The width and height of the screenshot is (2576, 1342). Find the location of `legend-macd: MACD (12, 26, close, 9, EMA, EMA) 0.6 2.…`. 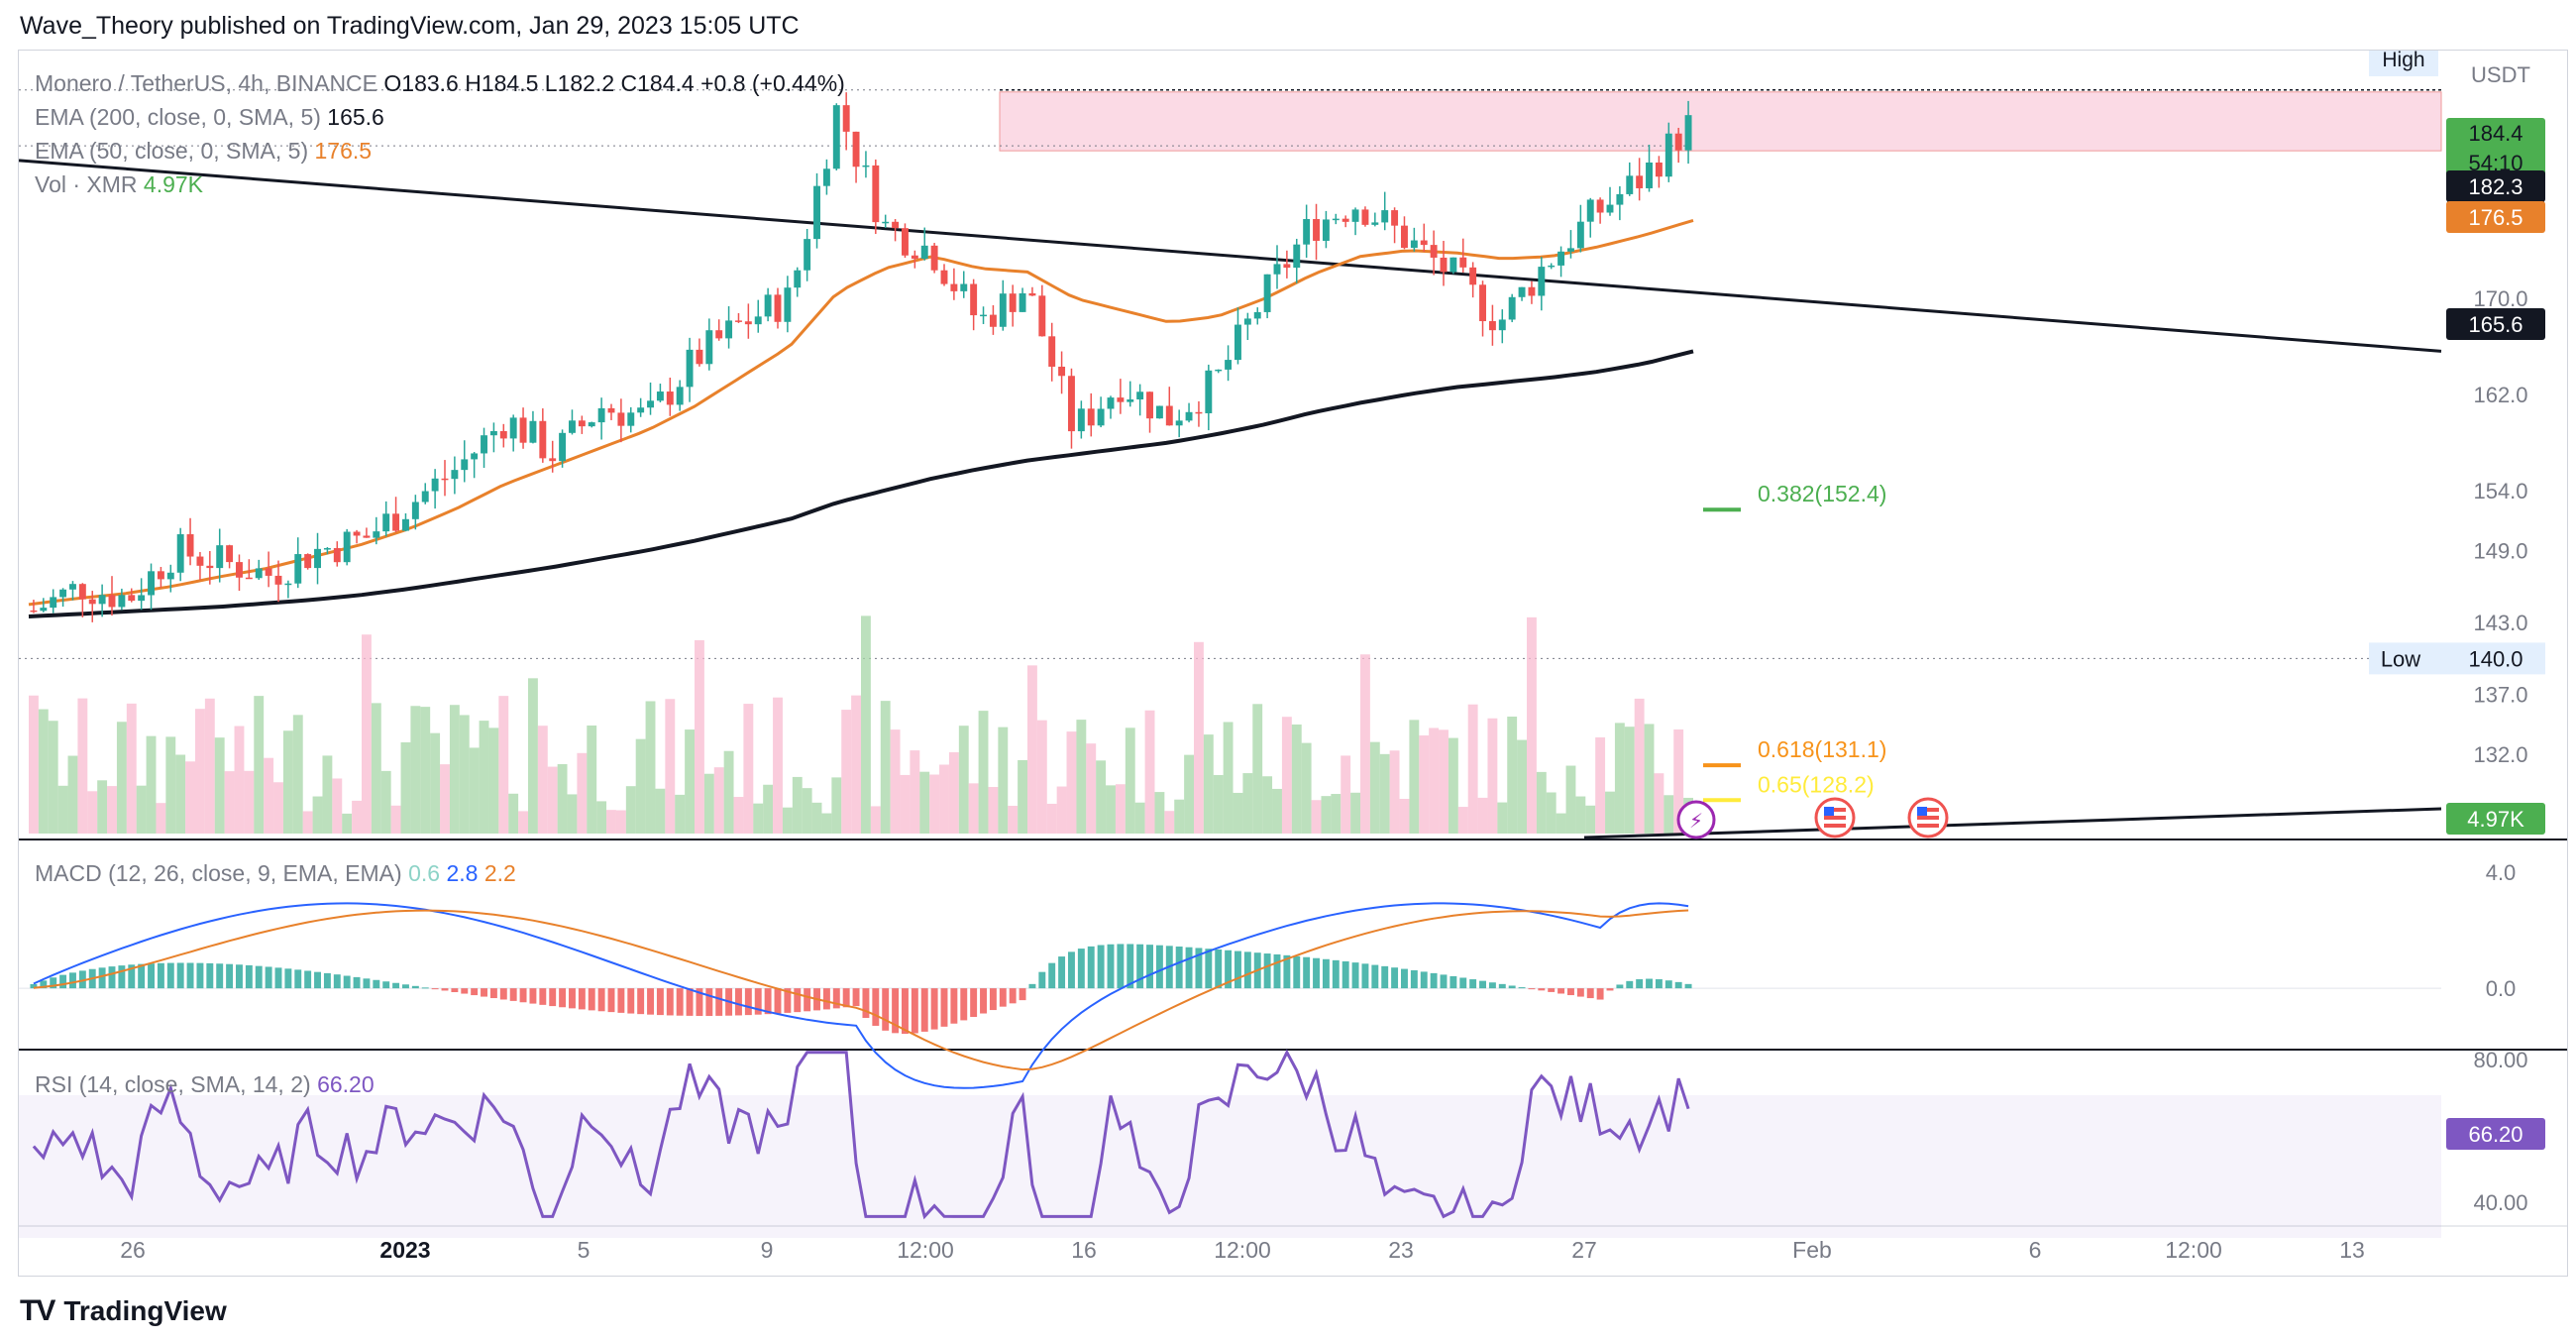

legend-macd: MACD (12, 26, close, 9, EMA, EMA) 0.6 2.… is located at coordinates (275, 873).